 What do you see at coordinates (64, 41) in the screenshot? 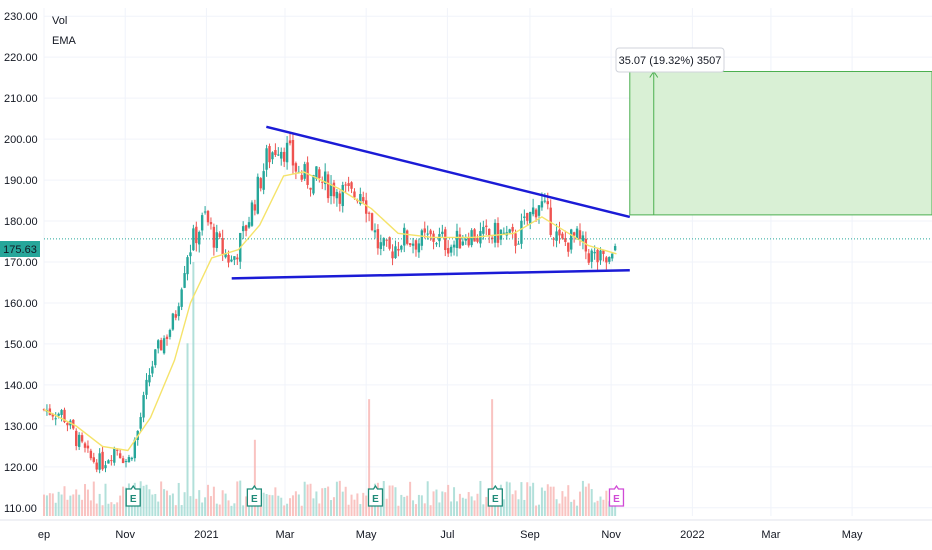
I see `legend-ema: EMA` at bounding box center [64, 41].